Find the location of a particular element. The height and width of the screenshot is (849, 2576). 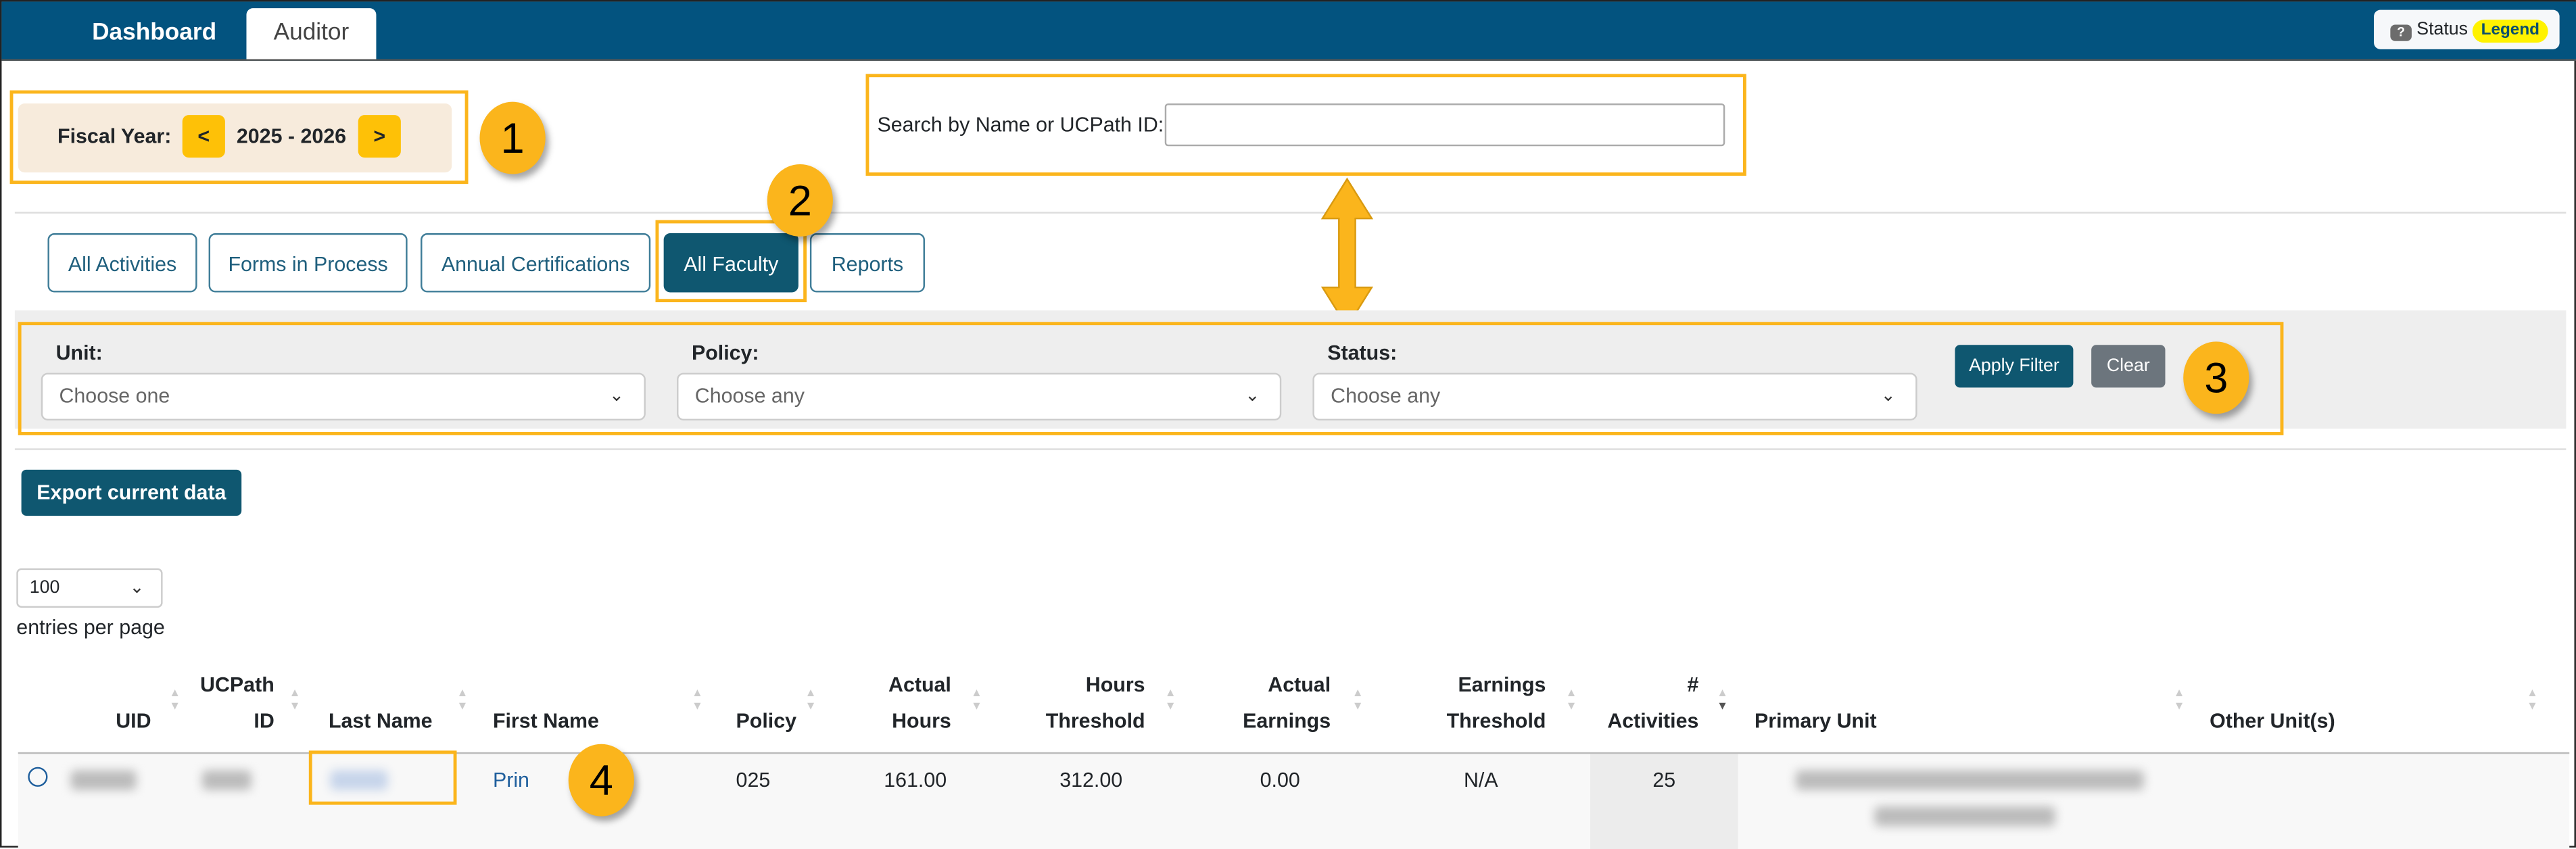

tab-all-activities: All Activities is located at coordinates (122, 263).